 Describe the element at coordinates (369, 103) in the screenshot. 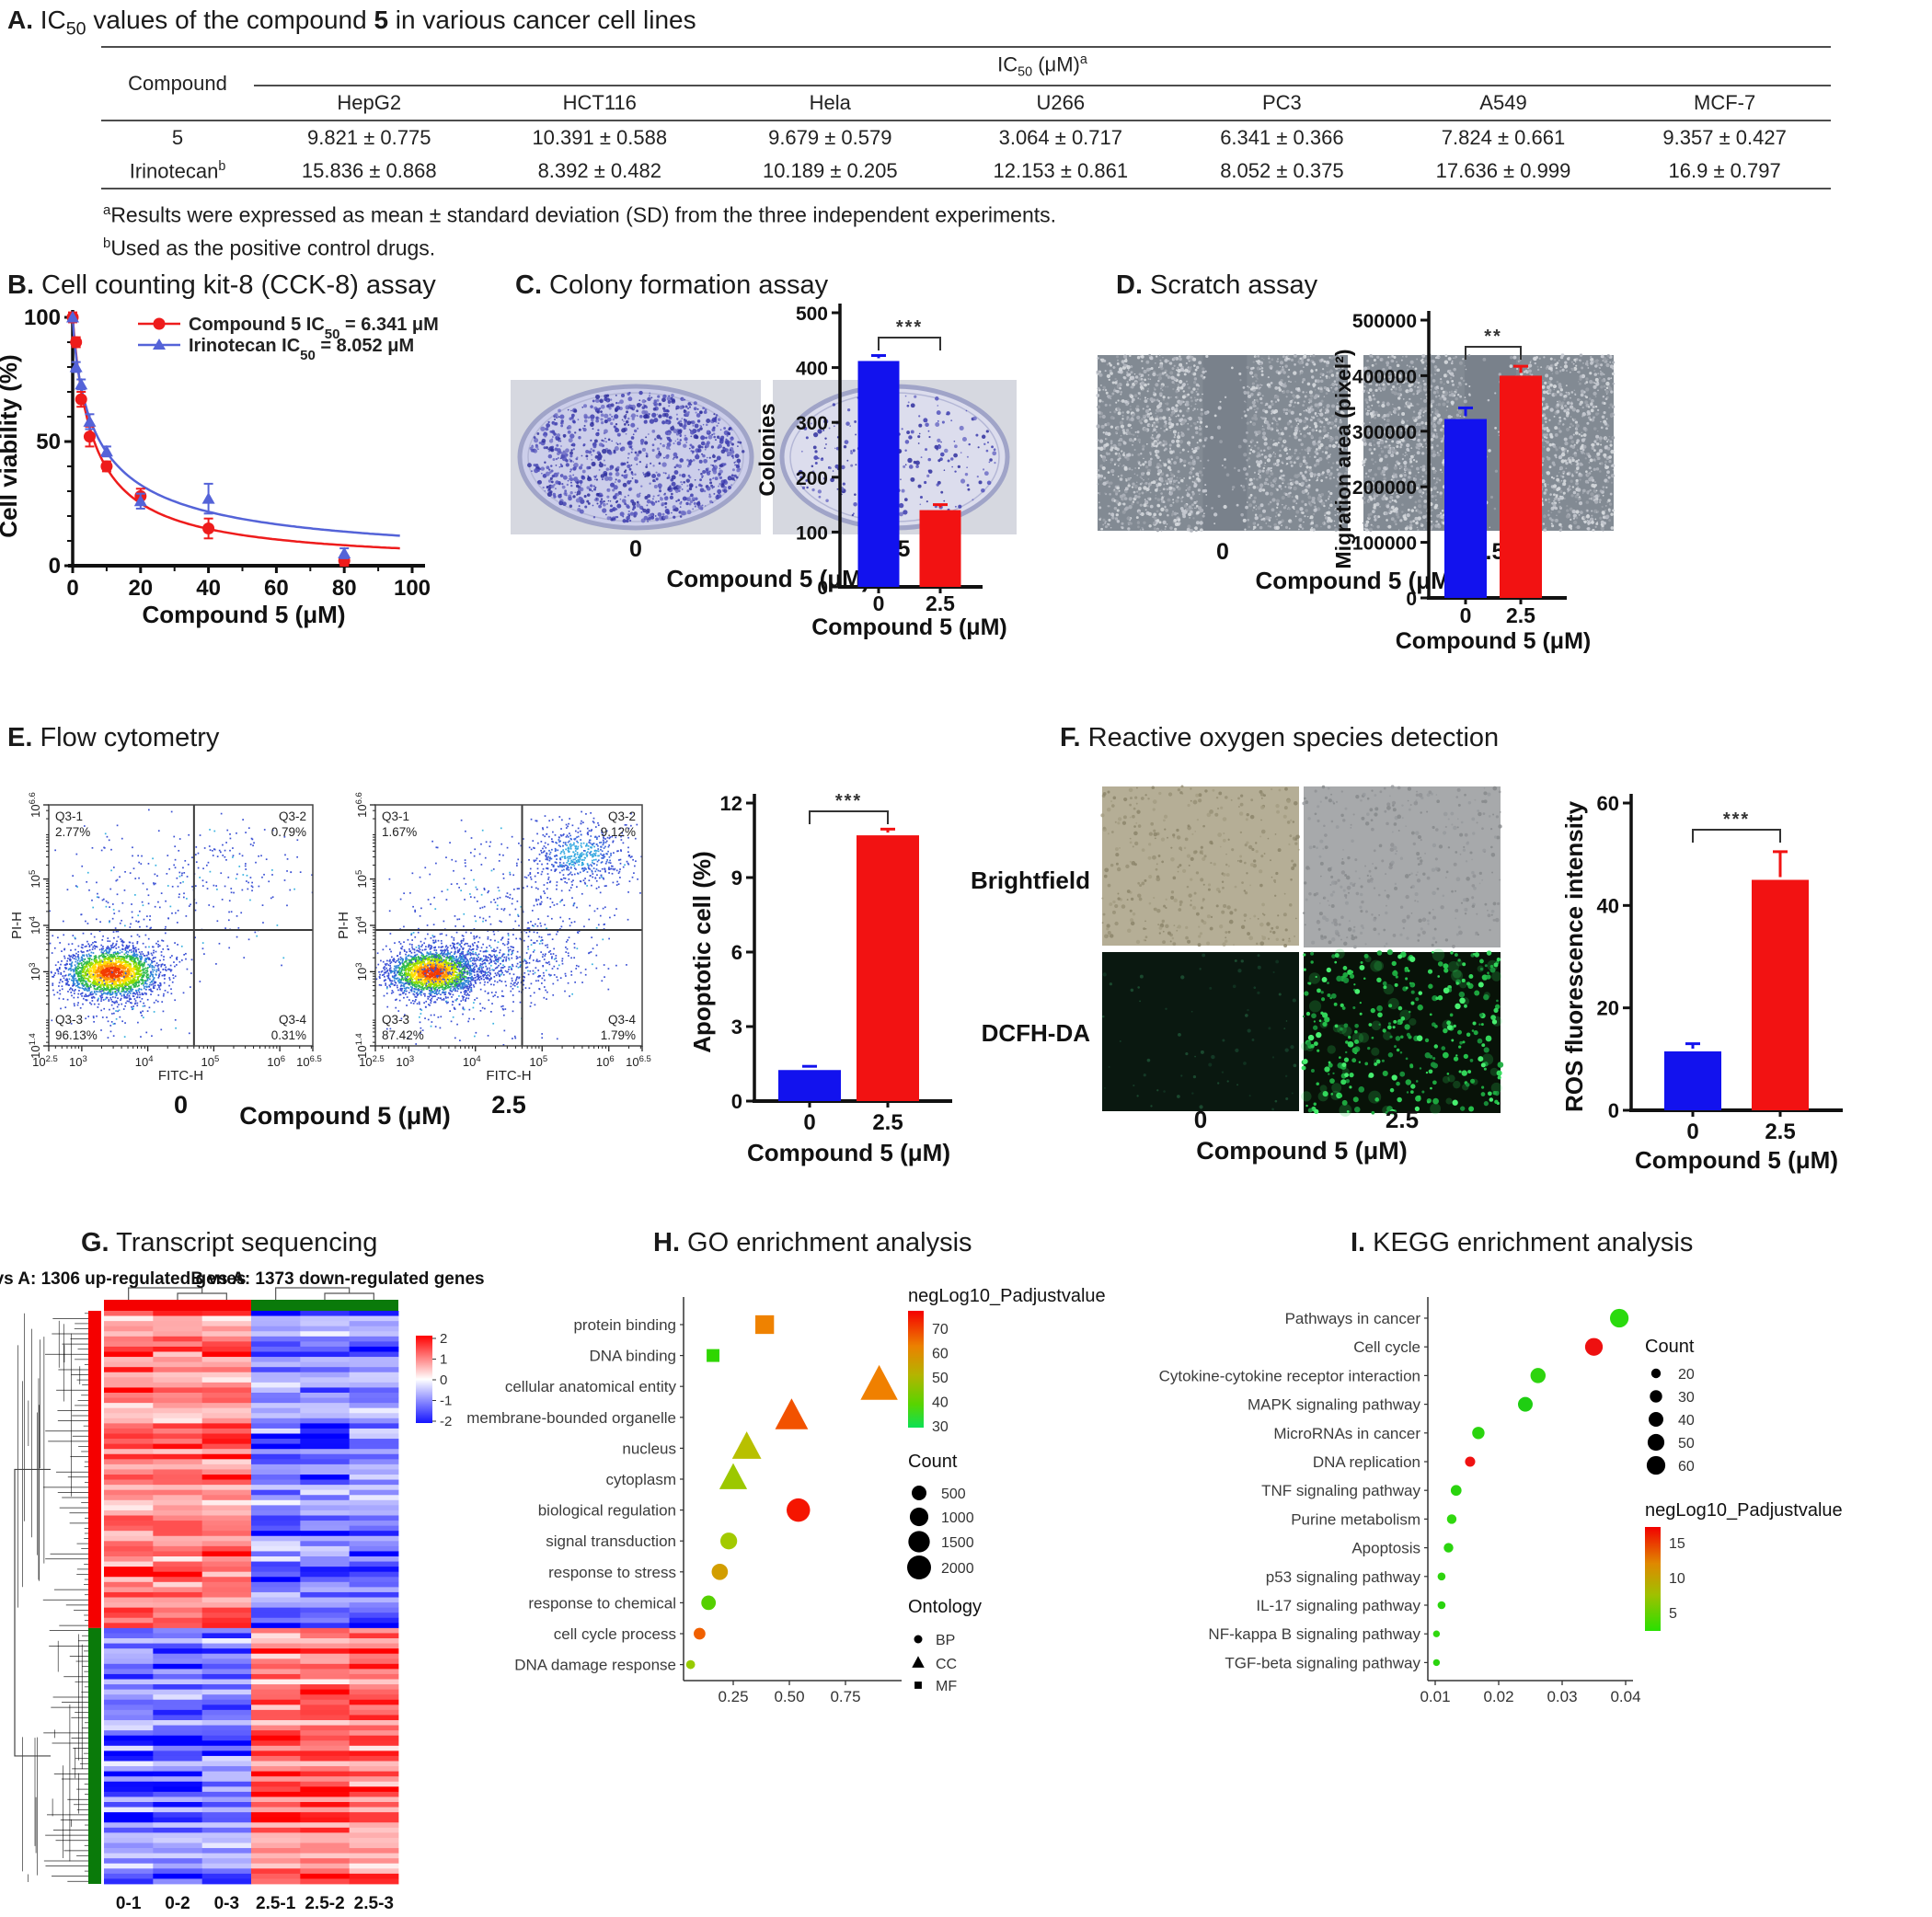

I see `col-header: HepG2` at that location.